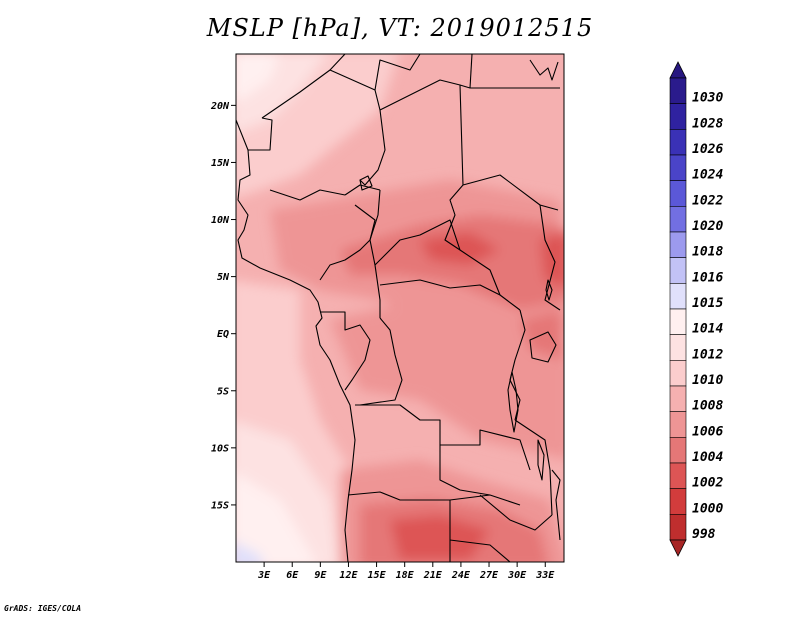 The image size is (800, 618). Describe the element at coordinates (276, 517) in the screenshot. I see `field-lightest-southatlantic` at that location.